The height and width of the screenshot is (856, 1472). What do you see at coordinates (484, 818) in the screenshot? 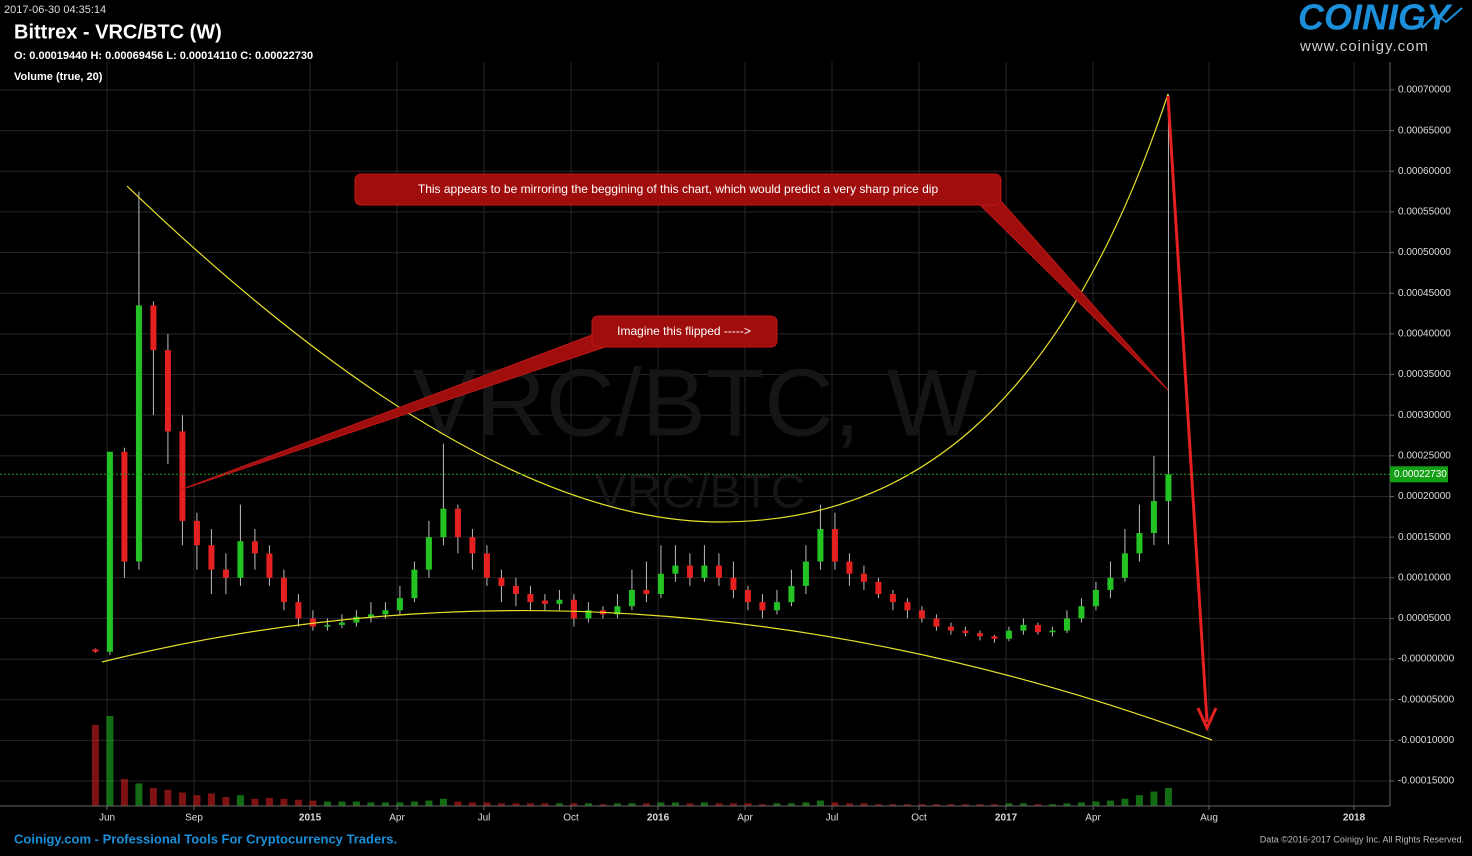
I see `x-tick-label: Jul` at bounding box center [484, 818].